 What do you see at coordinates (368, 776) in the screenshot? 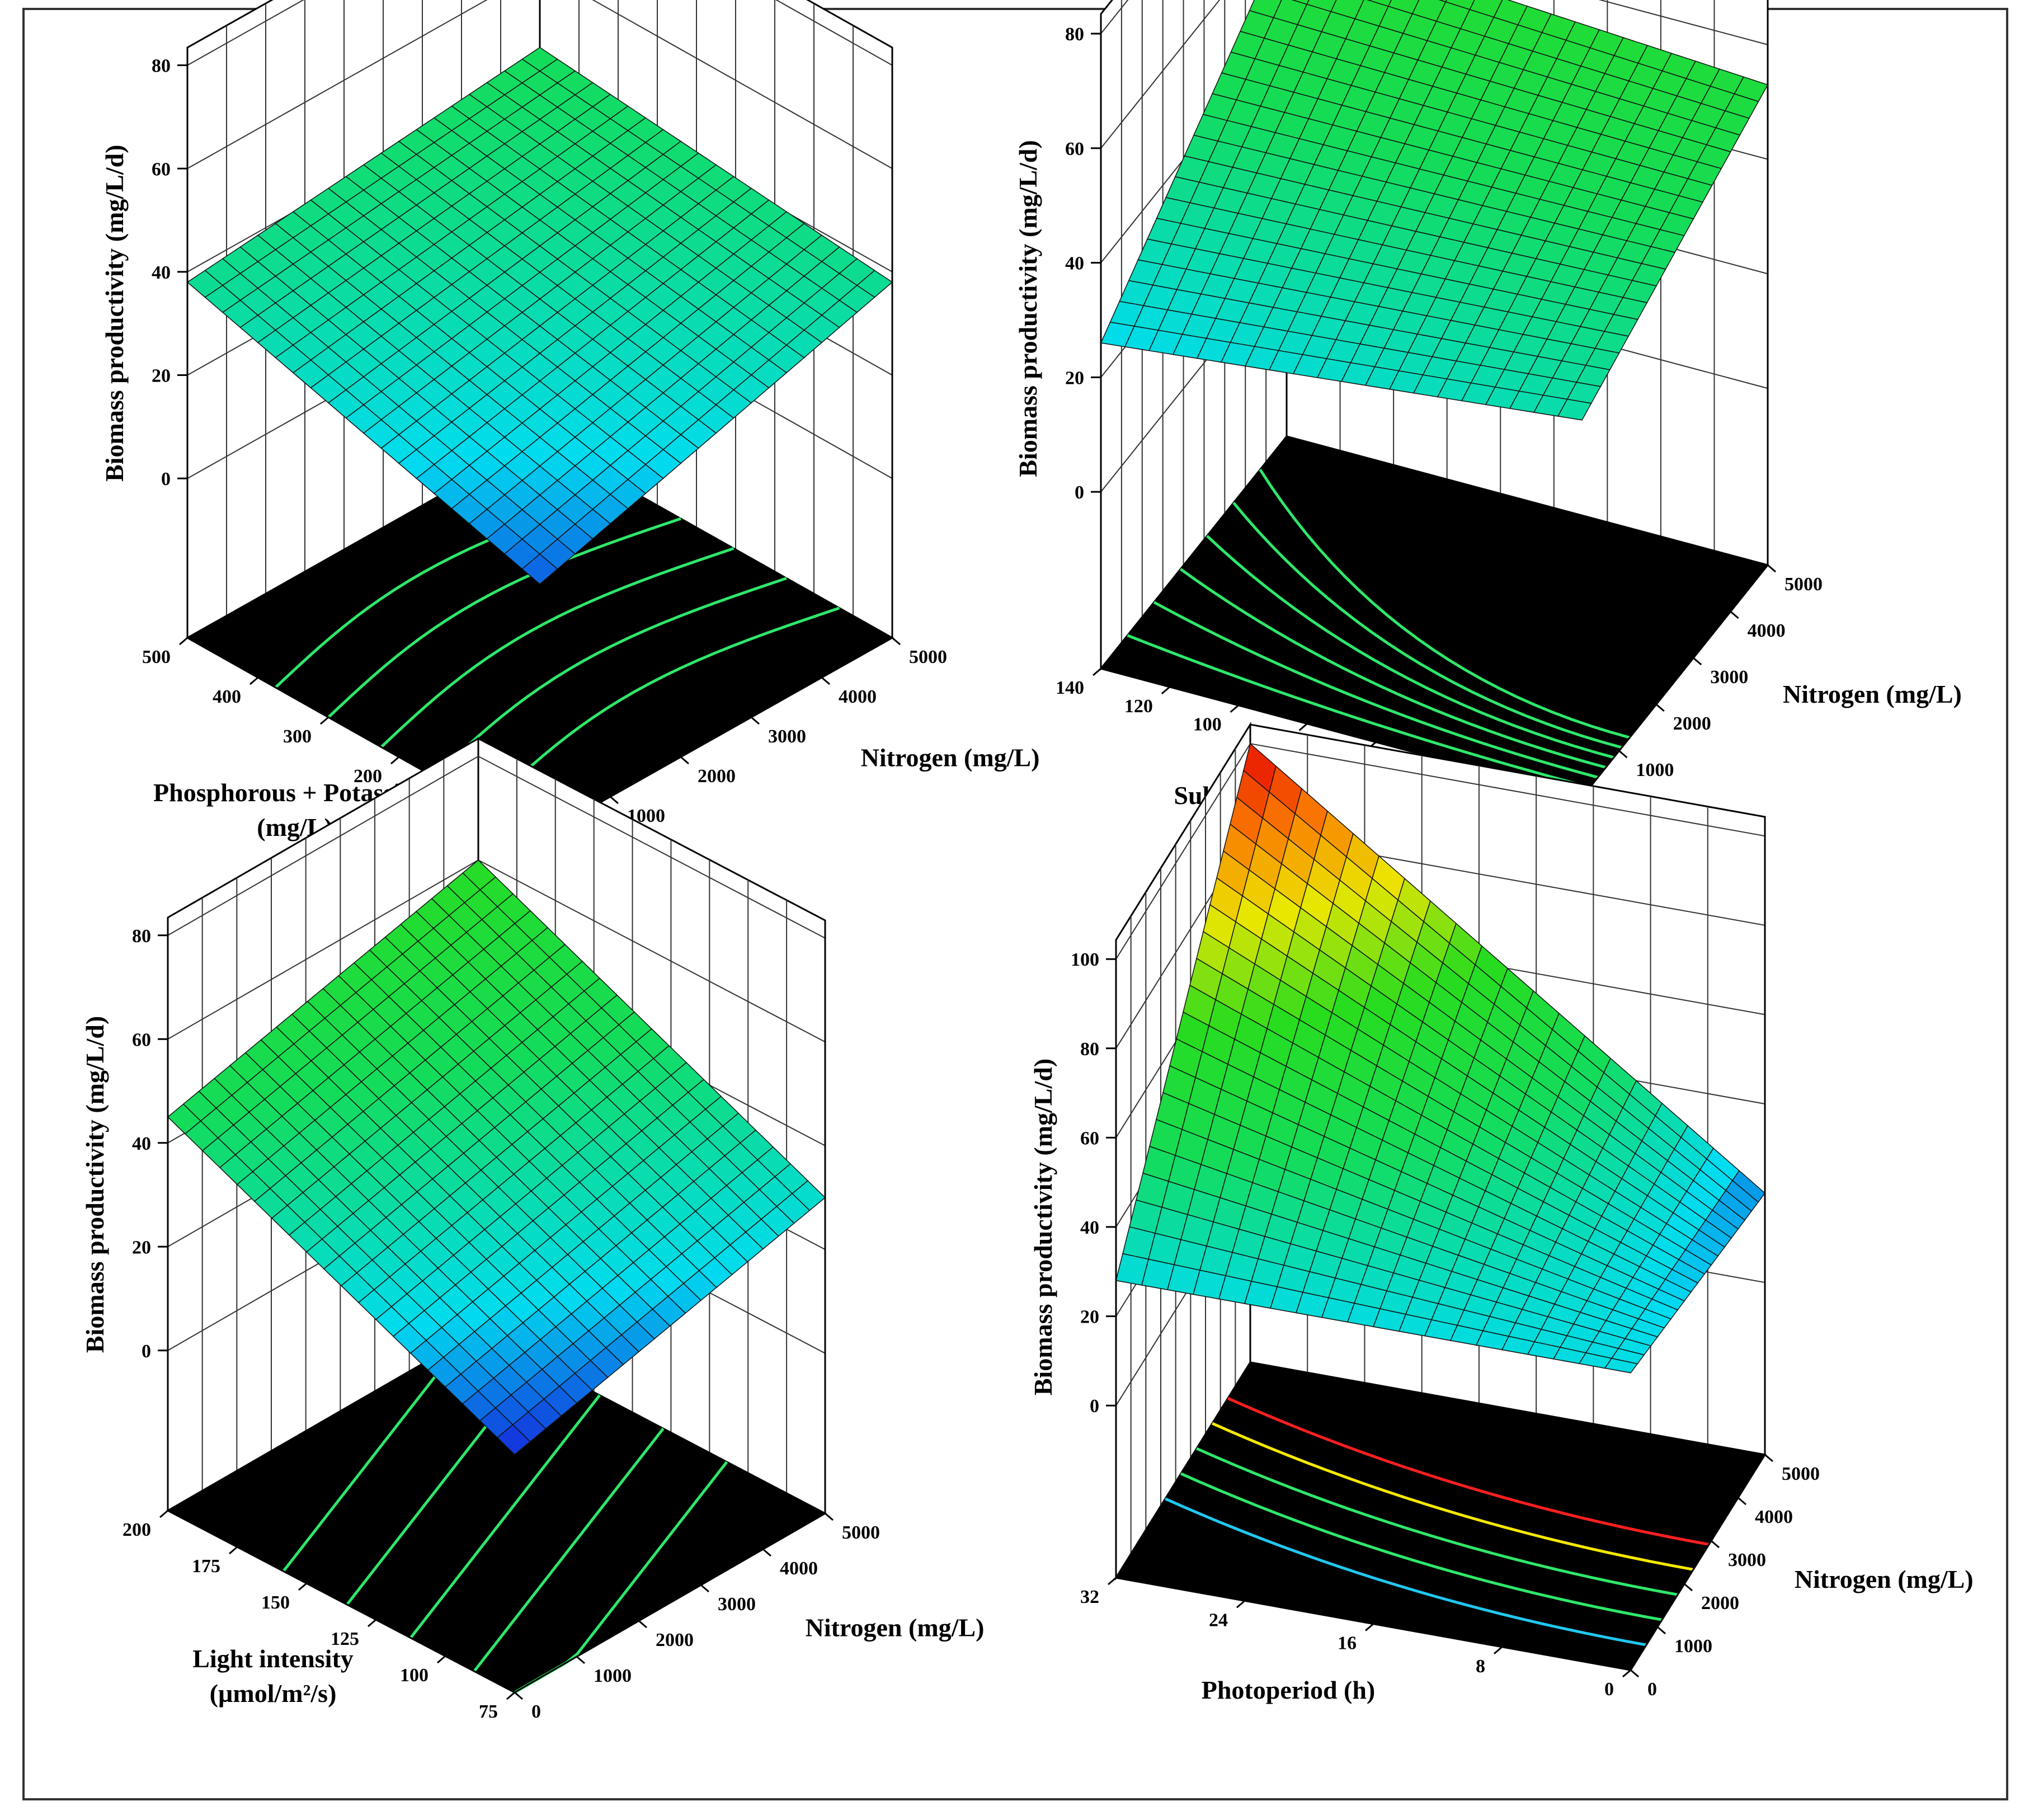
I see `y-tick-label: 200` at bounding box center [368, 776].